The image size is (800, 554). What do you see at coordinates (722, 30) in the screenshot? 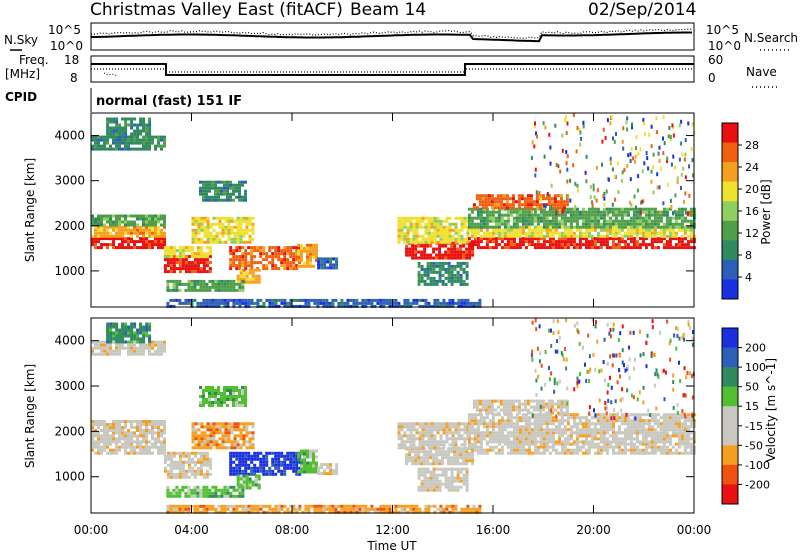
I see `noise-tick-high-right: 10^5` at bounding box center [722, 30].